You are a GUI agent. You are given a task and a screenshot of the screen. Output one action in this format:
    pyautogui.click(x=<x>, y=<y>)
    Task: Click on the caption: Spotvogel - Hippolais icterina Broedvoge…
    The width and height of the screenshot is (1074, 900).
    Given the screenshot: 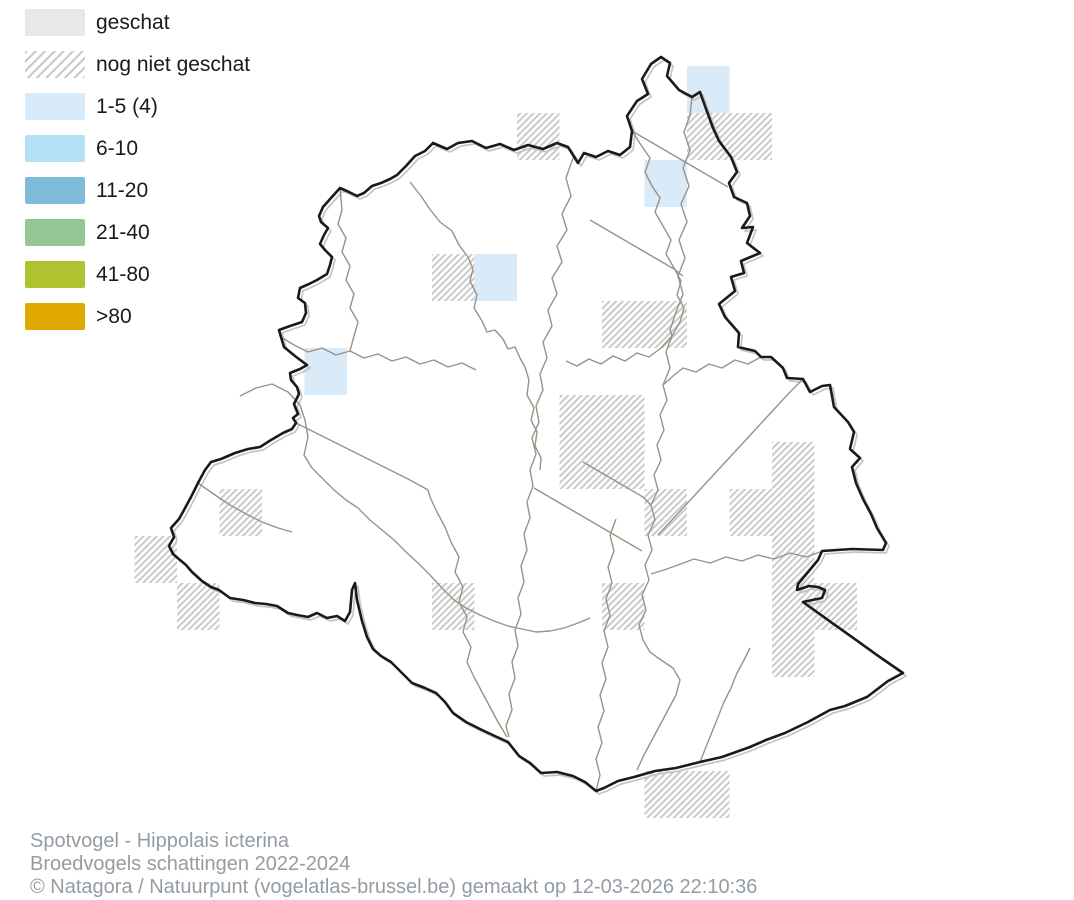 What is the action you would take?
    pyautogui.click(x=393, y=864)
    